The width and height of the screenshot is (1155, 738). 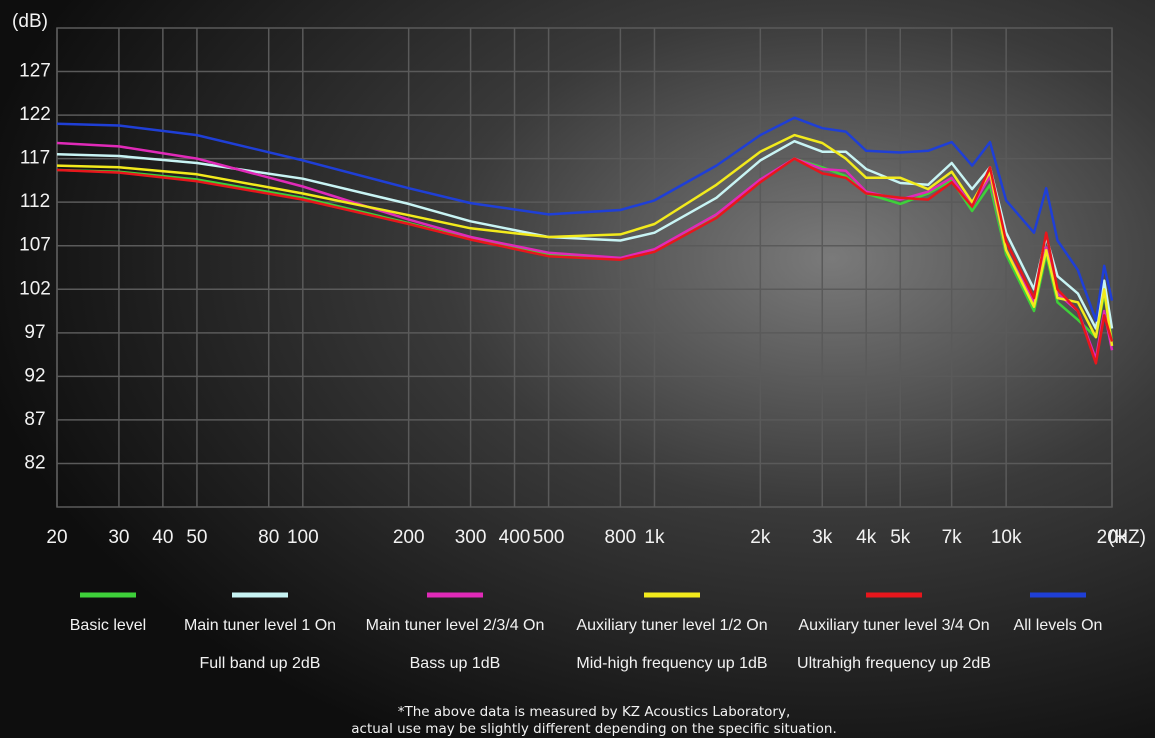 I want to click on x-tick-label: 3k, so click(x=822, y=537).